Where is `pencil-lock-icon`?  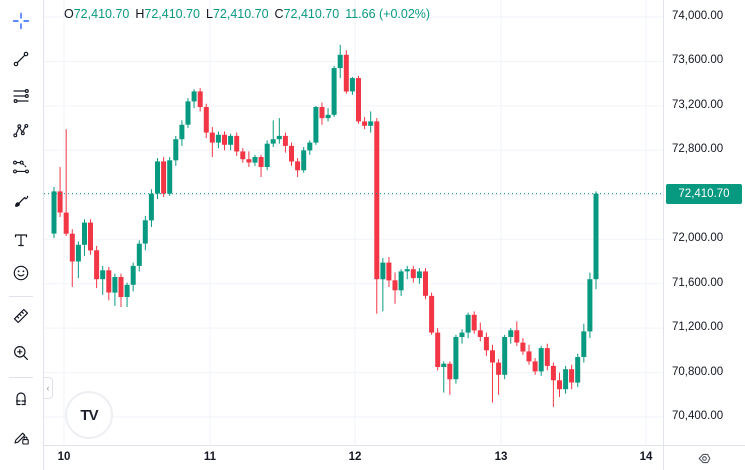
pencil-lock-icon is located at coordinates (21, 438).